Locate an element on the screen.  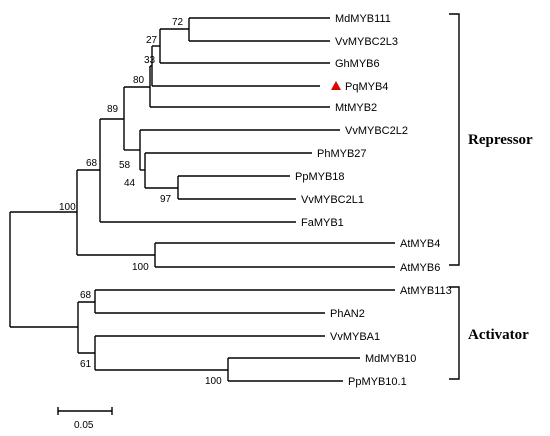
bootstrap-value: 97 is located at coordinates (166, 199).